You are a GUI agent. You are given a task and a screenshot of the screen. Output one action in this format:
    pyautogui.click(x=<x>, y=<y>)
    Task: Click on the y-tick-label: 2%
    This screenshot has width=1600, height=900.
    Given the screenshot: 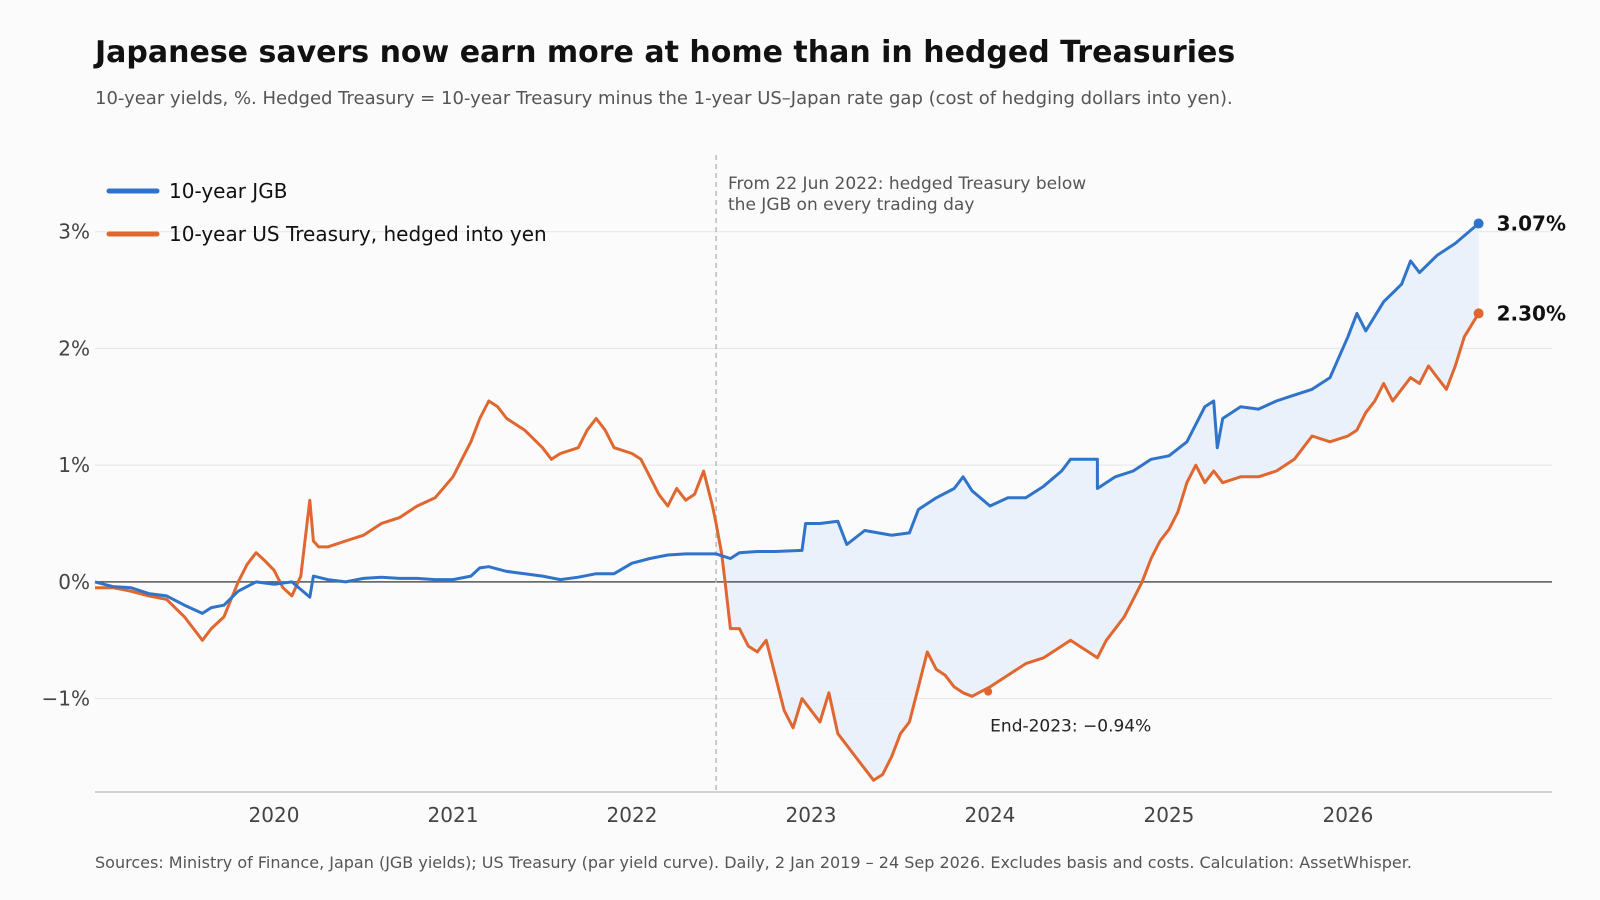 What is the action you would take?
    pyautogui.click(x=74, y=348)
    